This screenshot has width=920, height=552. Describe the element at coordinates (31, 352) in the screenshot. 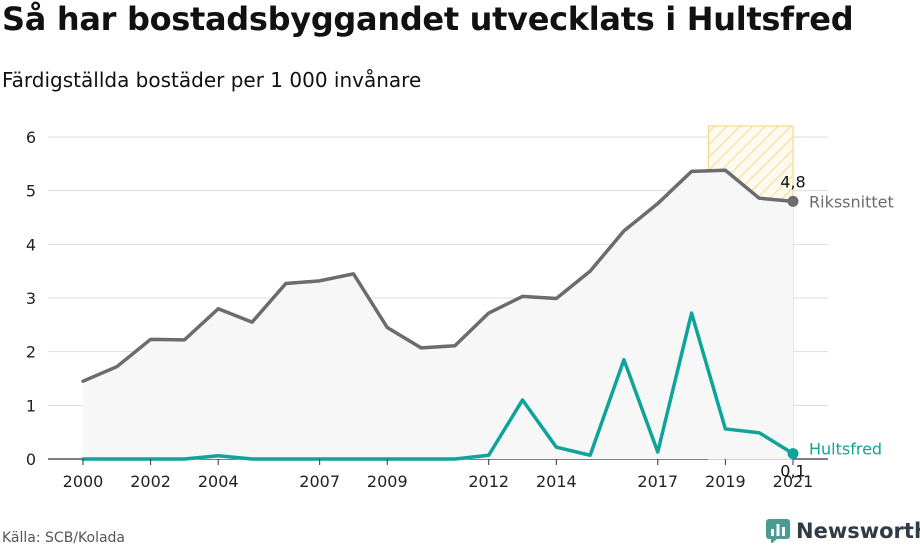

I see `y-tick-label: 2` at that location.